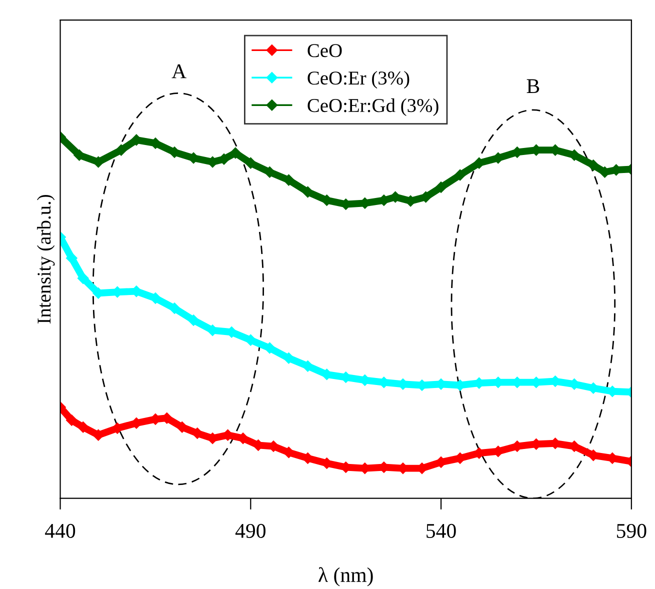  Describe the element at coordinates (359, 79) in the screenshot. I see `legend-label: CeO:Er (3%)` at that location.